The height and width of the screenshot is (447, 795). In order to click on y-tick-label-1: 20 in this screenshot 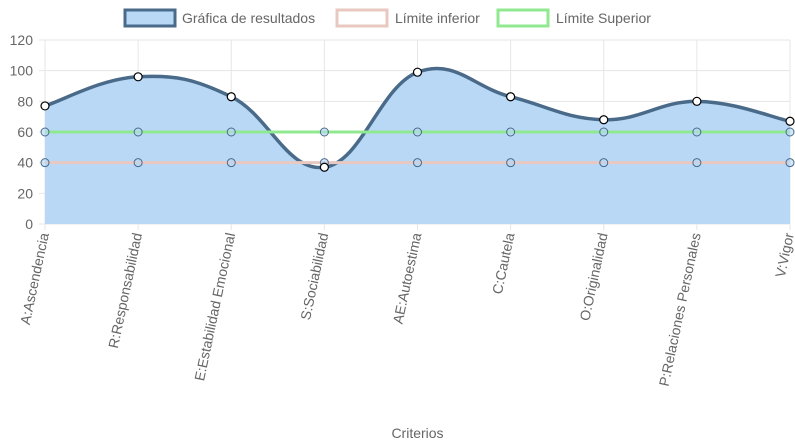, I will do `click(25, 193)`.